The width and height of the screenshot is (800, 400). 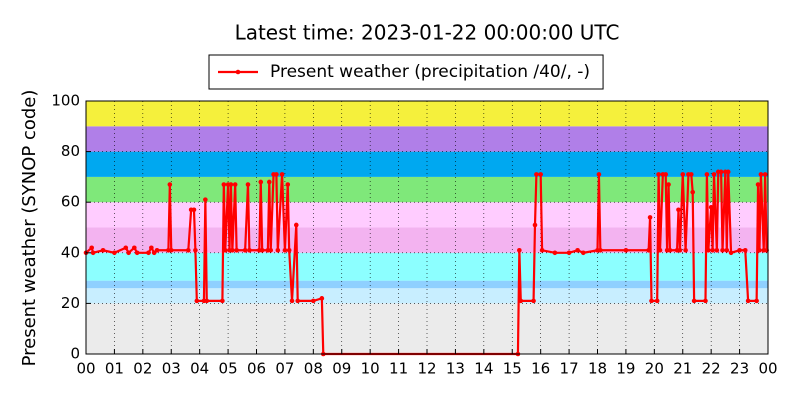 I want to click on chart-title: Latest time: 2023-01-22 00:00:00 UTC, so click(x=427, y=33).